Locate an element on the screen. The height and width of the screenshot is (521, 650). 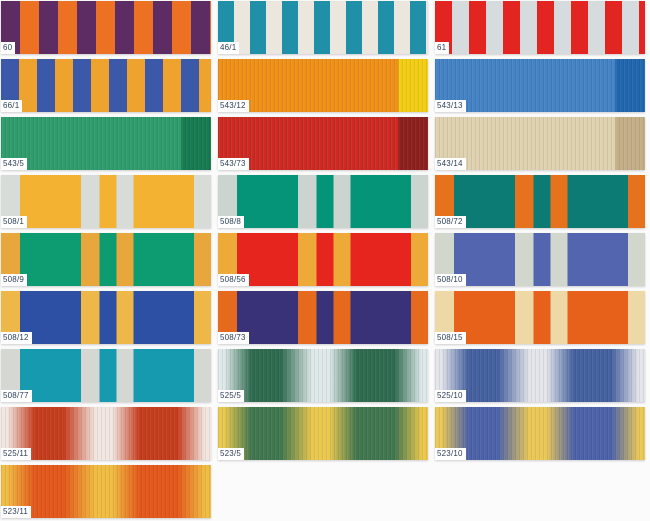
fabric-swatch-543-14: 543/14 is located at coordinates (540, 143).